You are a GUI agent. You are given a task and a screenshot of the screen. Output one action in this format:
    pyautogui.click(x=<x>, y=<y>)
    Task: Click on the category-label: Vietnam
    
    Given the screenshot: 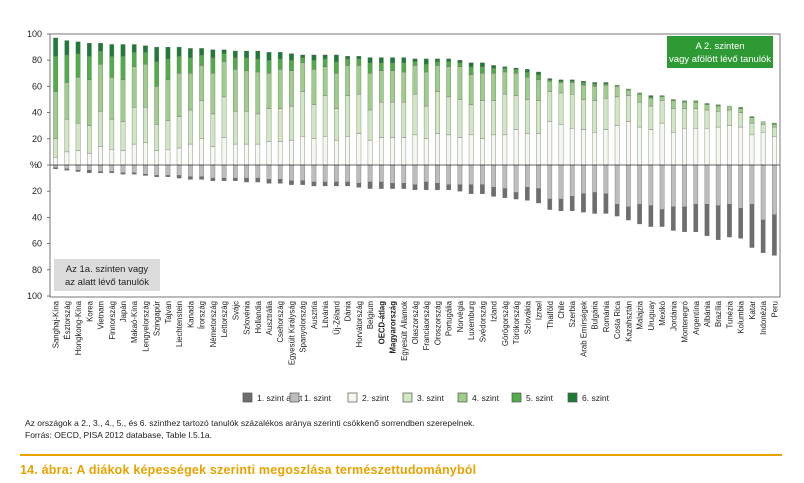 What is the action you would take?
    pyautogui.click(x=101, y=315)
    